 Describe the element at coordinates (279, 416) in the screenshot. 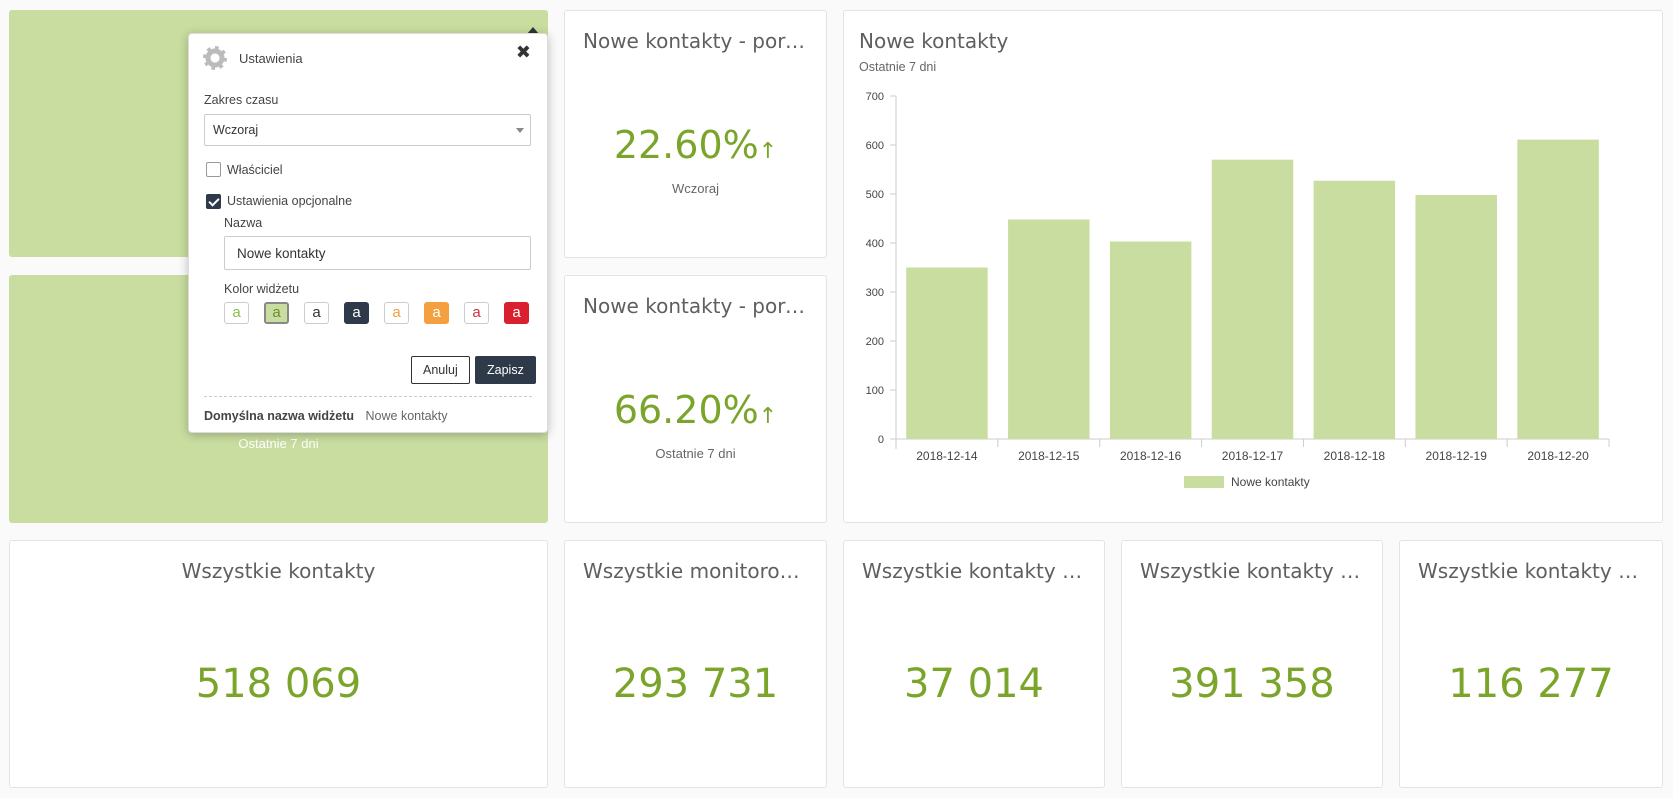

I see `default-name-label: Domyślna nazwa widżetu` at that location.